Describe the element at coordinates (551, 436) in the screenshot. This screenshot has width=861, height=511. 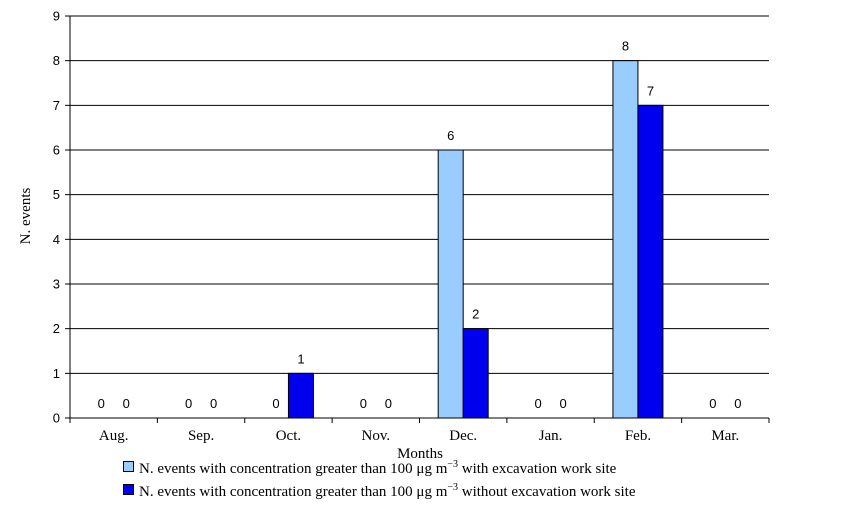
I see `x-tick-label: Jan.` at that location.